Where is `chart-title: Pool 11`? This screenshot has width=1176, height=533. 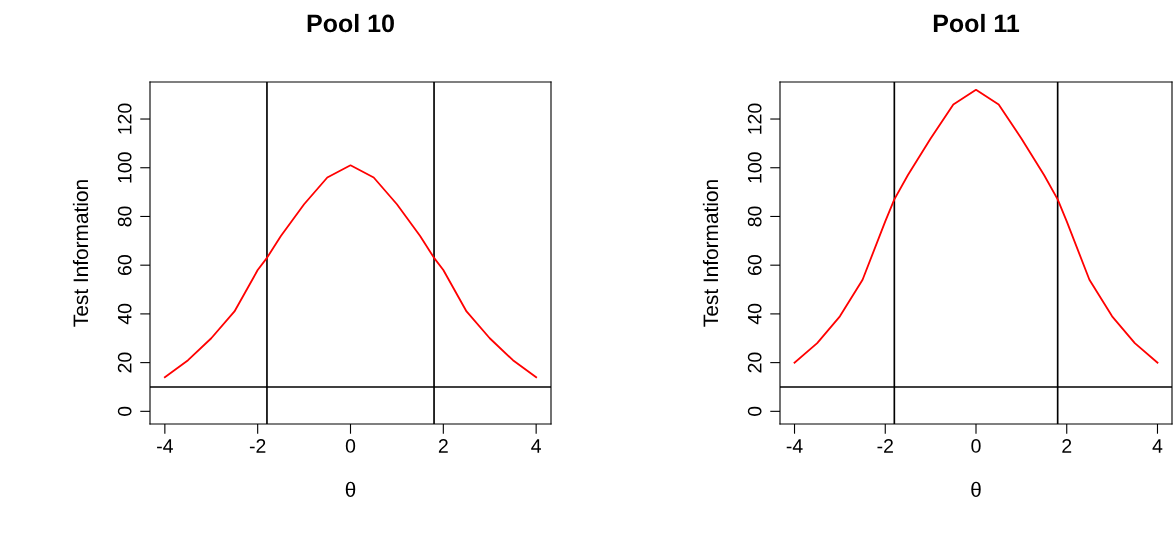
chart-title: Pool 11 is located at coordinates (976, 23).